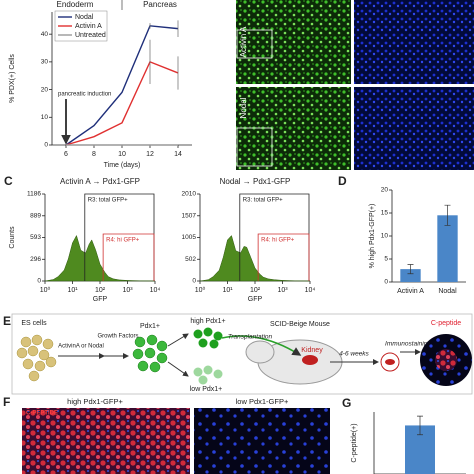 This screenshot has height=474, width=474. Describe the element at coordinates (45, 62) in the screenshot. I see `y-tick-label: 30` at that location.